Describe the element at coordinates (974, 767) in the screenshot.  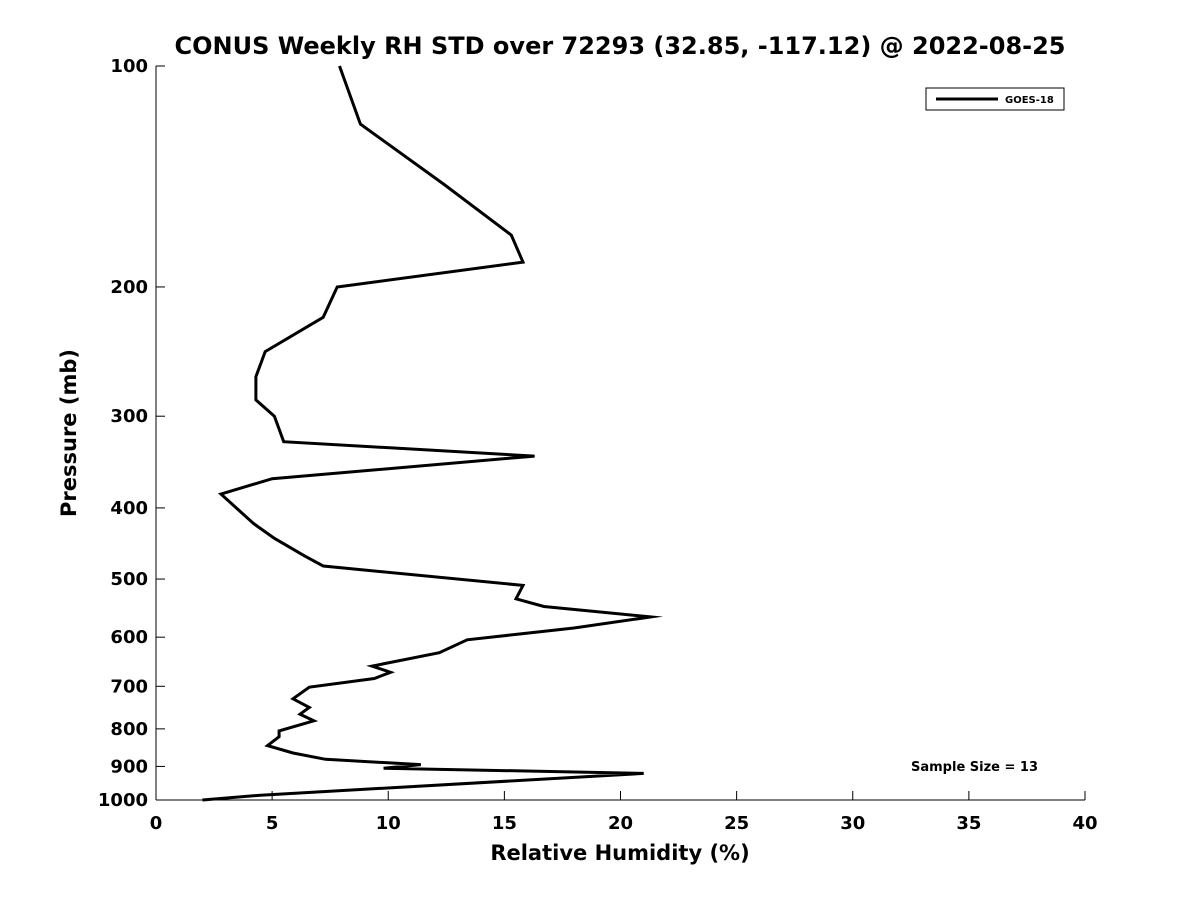
I see `sample-size-annotation: Sample Size = 13` at that location.